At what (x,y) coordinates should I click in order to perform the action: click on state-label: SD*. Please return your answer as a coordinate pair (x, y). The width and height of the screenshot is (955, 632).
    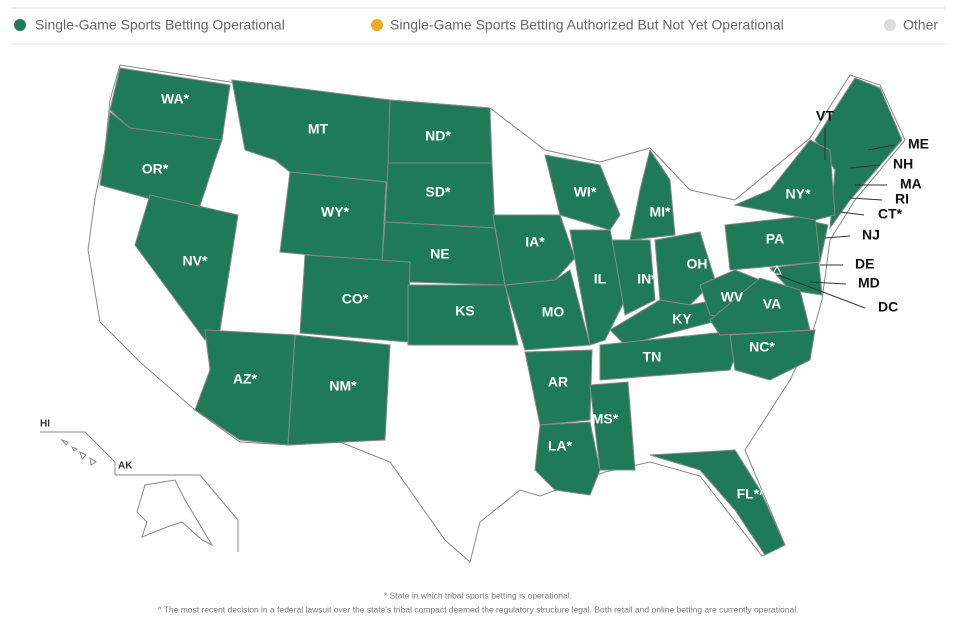
    Looking at the image, I should click on (438, 192).